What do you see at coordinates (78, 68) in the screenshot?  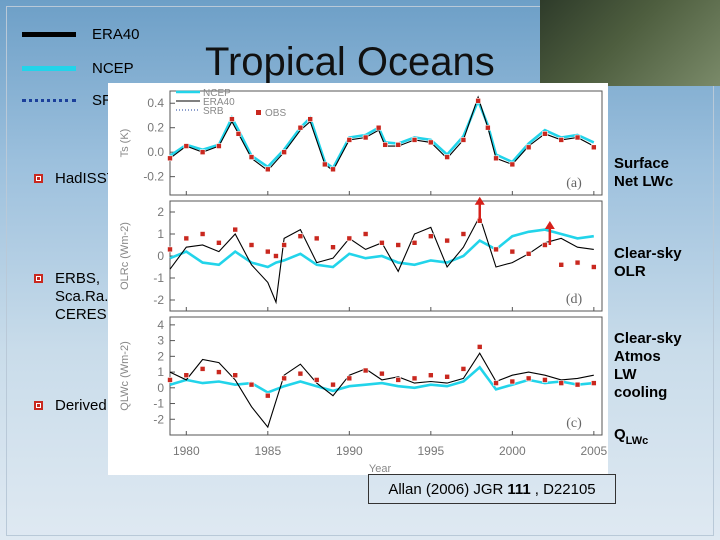 I see `legend-item-ncep: NCEP` at bounding box center [78, 68].